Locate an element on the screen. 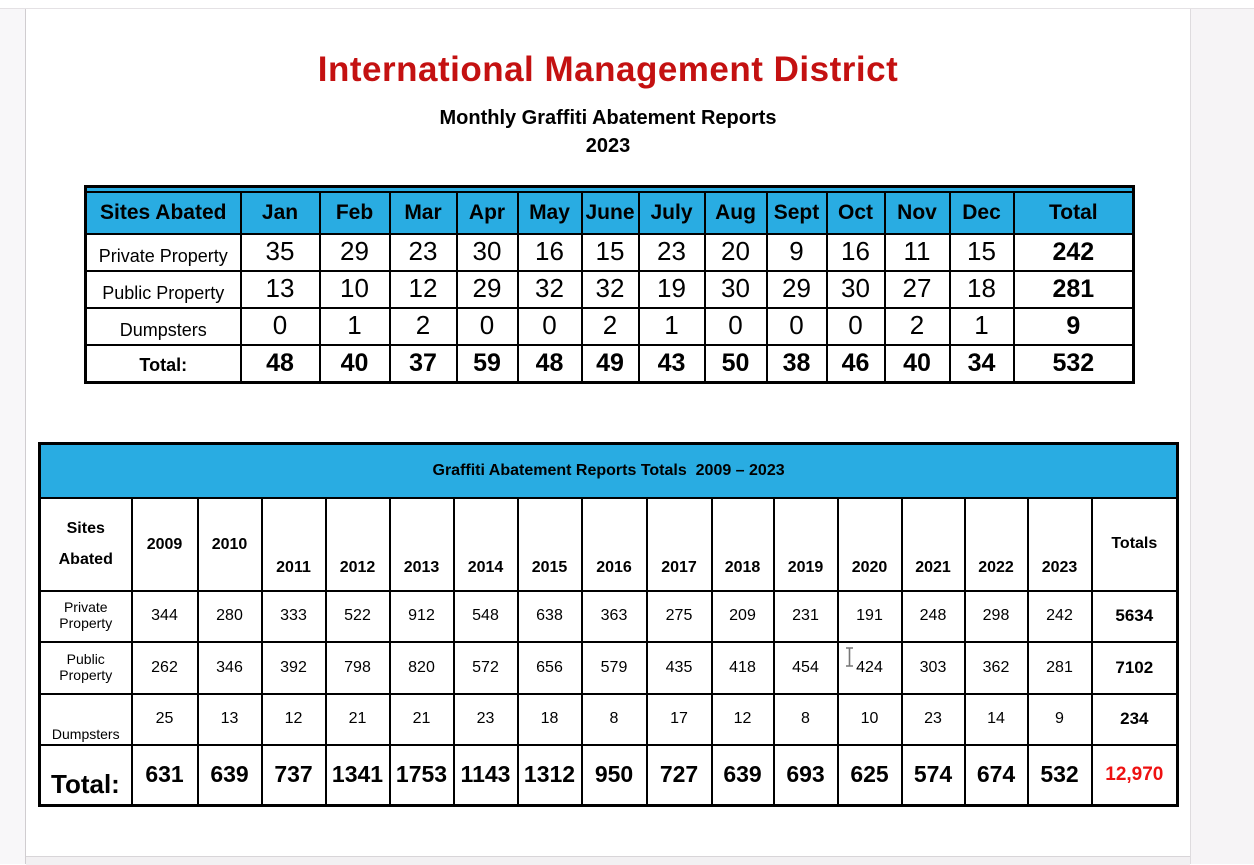 Image resolution: width=1254 pixels, height=865 pixels. viewer-right-margin is located at coordinates (1222, 436).